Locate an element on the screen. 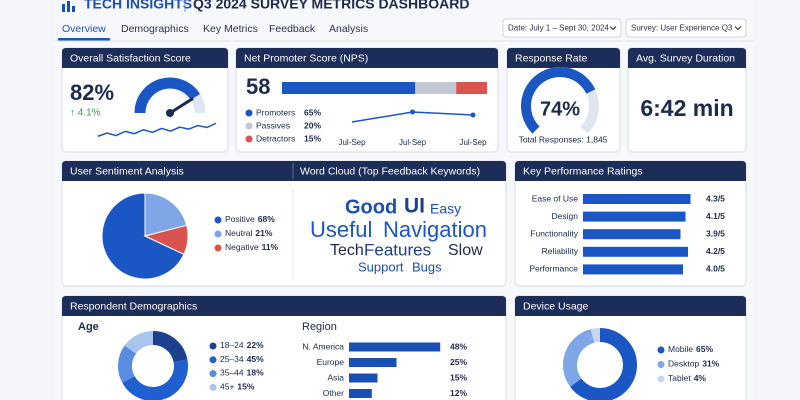 Image resolution: width=800 pixels, height=400 pixels. legend-name: 25–34 is located at coordinates (232, 359).